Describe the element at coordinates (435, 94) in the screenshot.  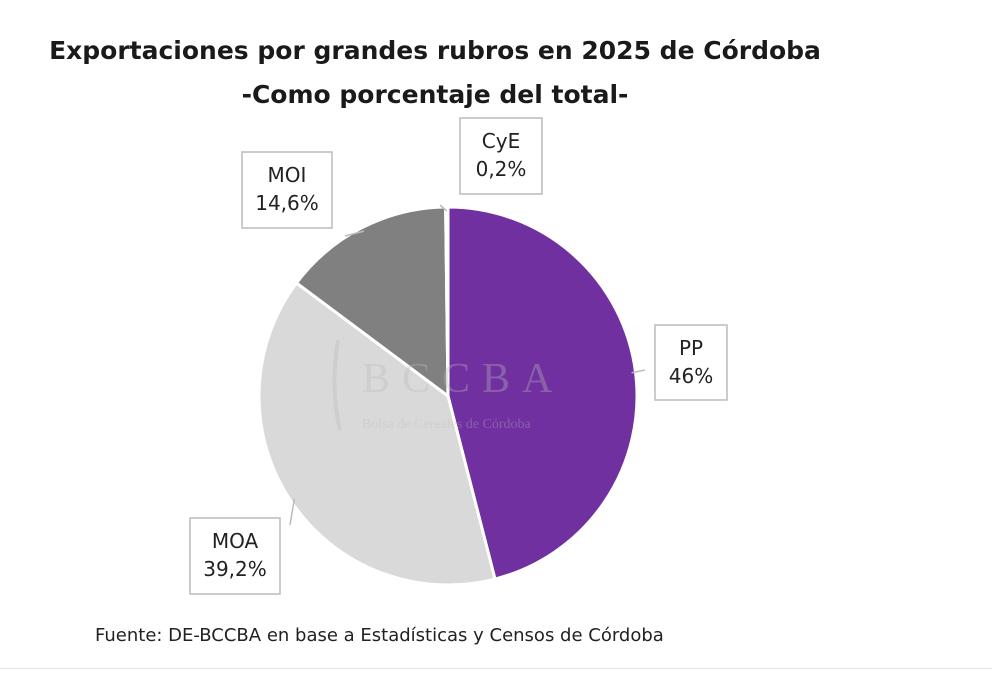
I see `chart-subtitle: -Como porcentaje del total-` at that location.